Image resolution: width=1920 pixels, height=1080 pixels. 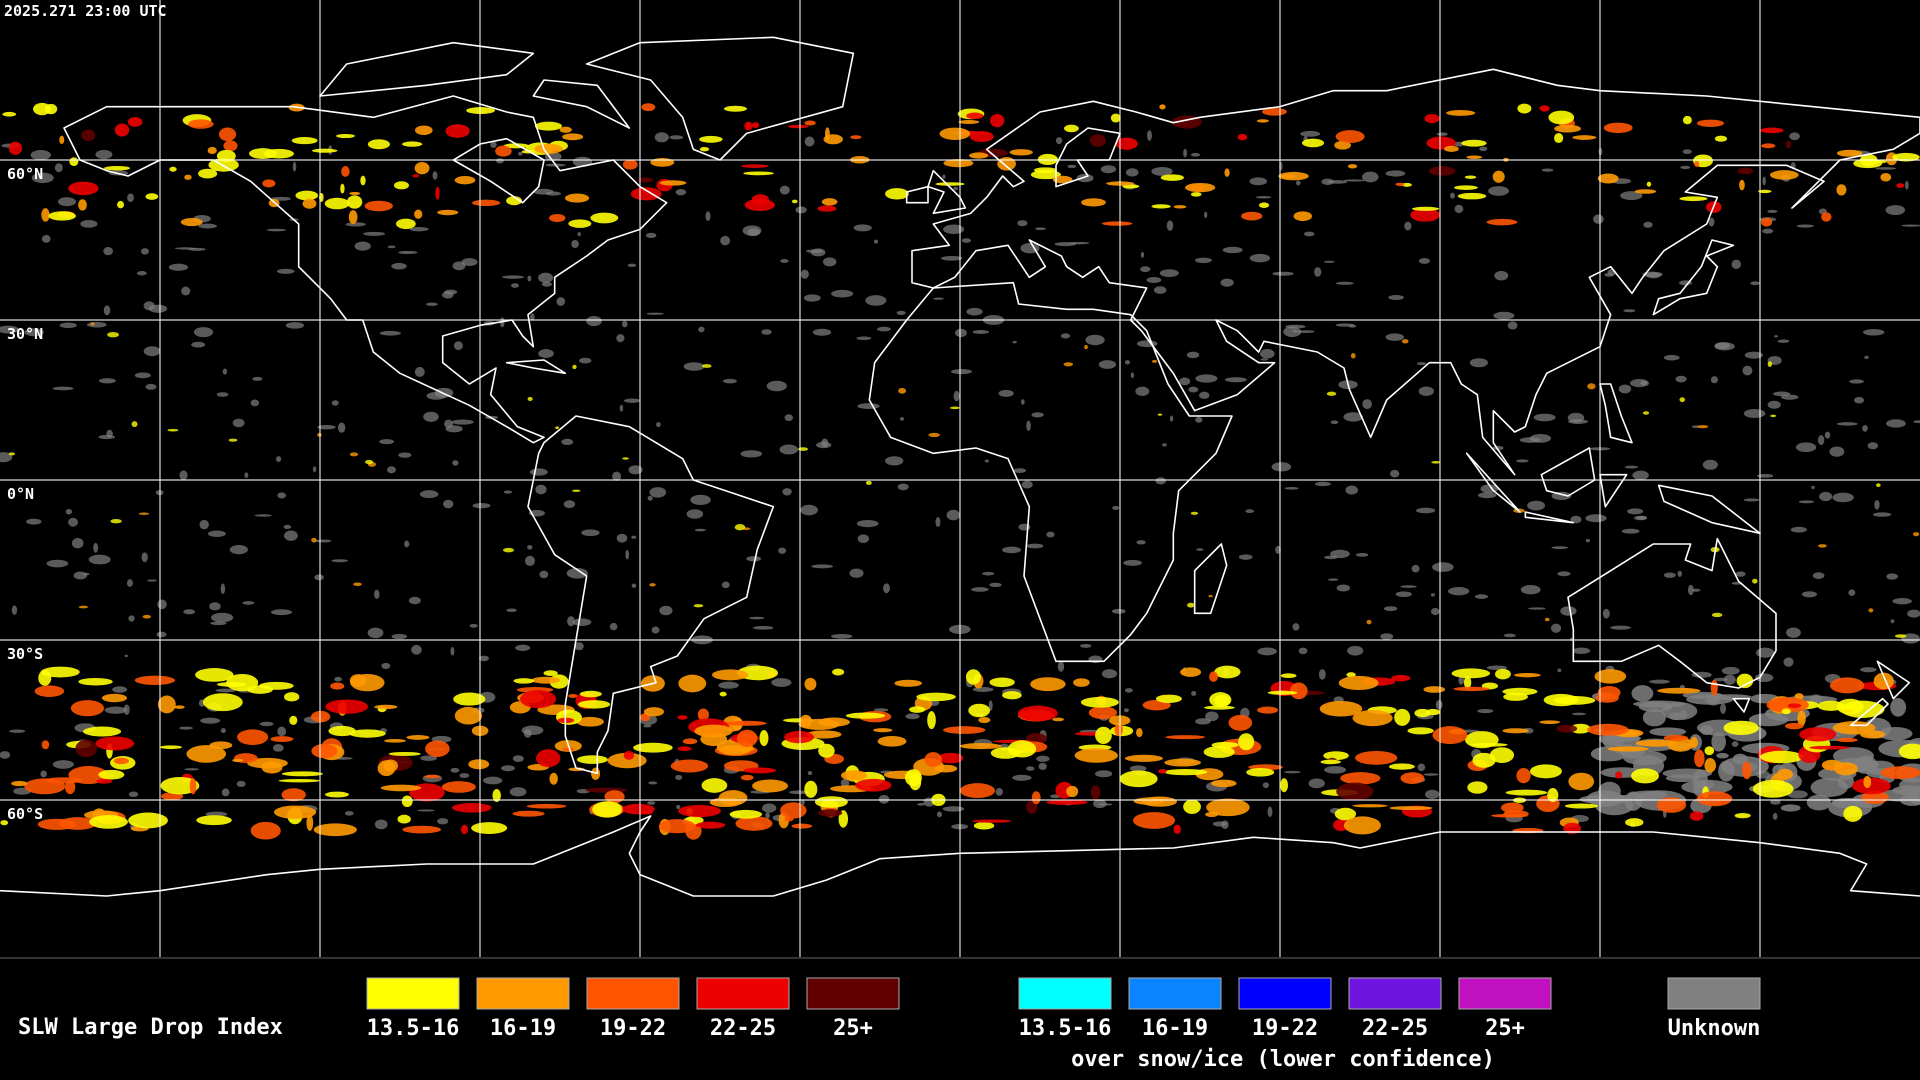 What do you see at coordinates (85, 11) in the screenshot?
I see `timestamp: 2025.271 23:00 UTC` at bounding box center [85, 11].